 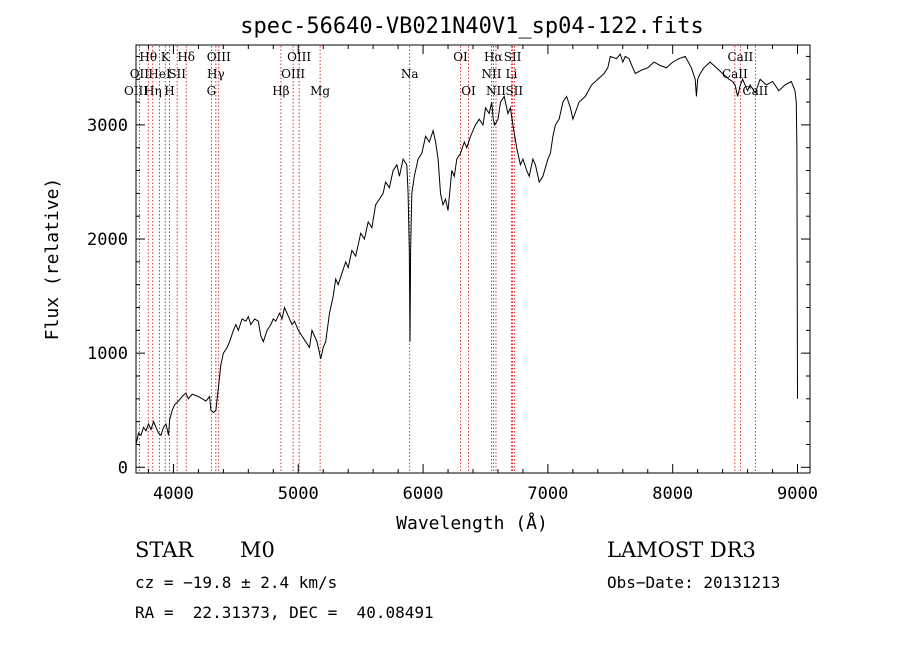 What do you see at coordinates (735, 74) in the screenshot?
I see `line-label-26: CaII` at bounding box center [735, 74].